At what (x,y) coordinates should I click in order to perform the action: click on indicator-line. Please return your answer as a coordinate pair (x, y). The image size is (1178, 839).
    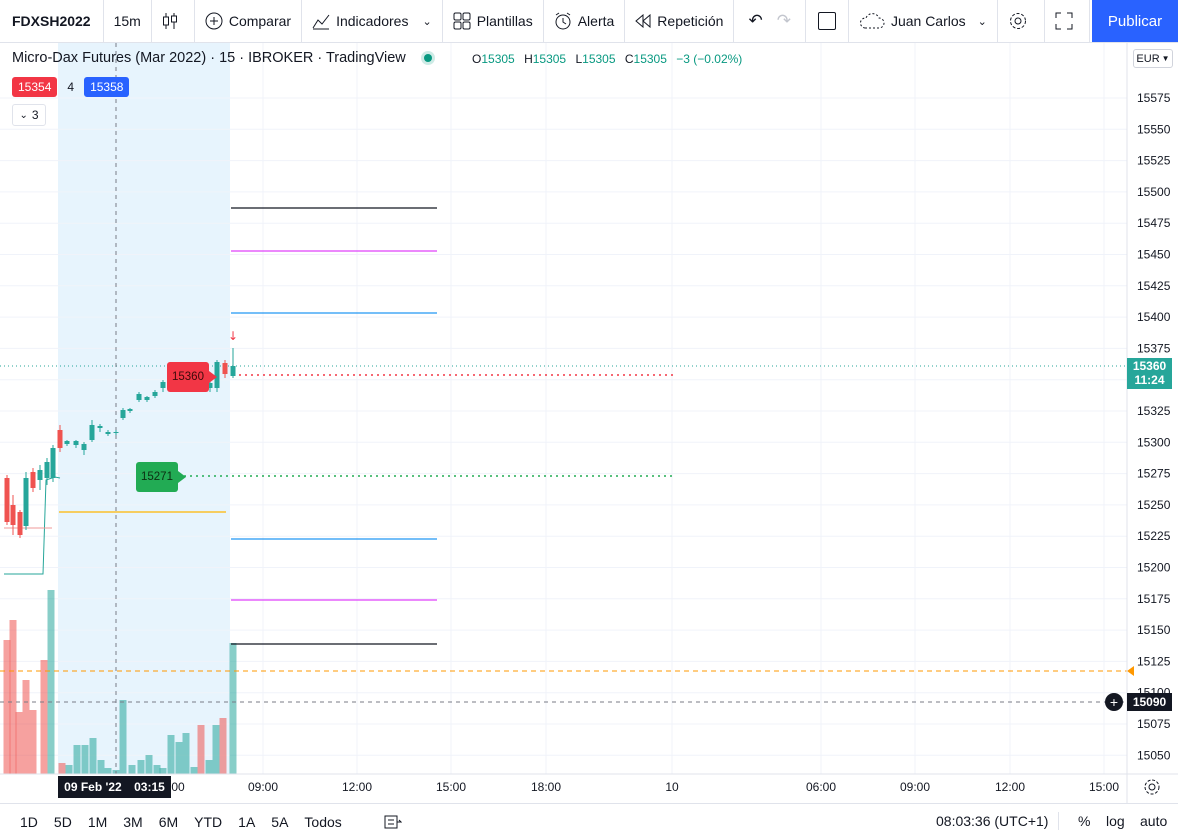
    Looking at the image, I should click on (32, 525).